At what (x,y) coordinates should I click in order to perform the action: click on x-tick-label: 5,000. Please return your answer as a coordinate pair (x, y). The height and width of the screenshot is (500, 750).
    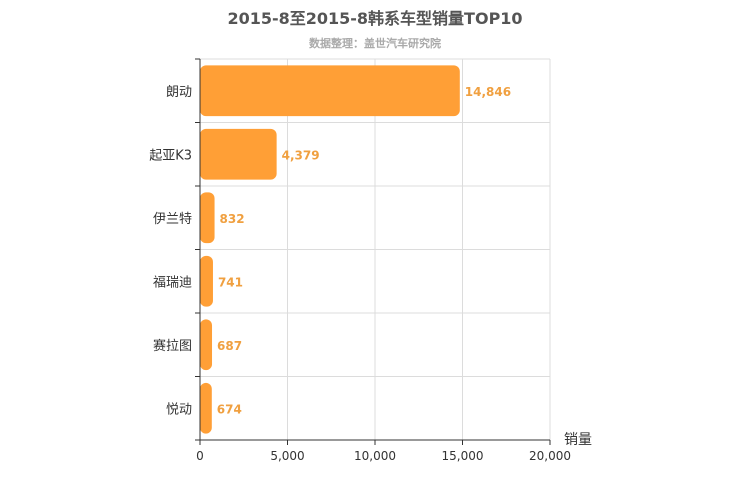
    Looking at the image, I should click on (287, 456).